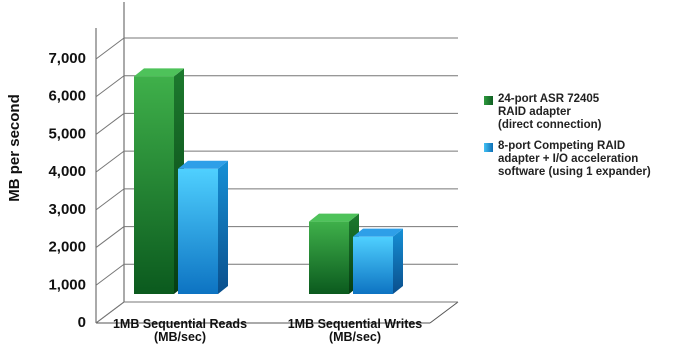  I want to click on legend-swatch-green, so click(488, 100).